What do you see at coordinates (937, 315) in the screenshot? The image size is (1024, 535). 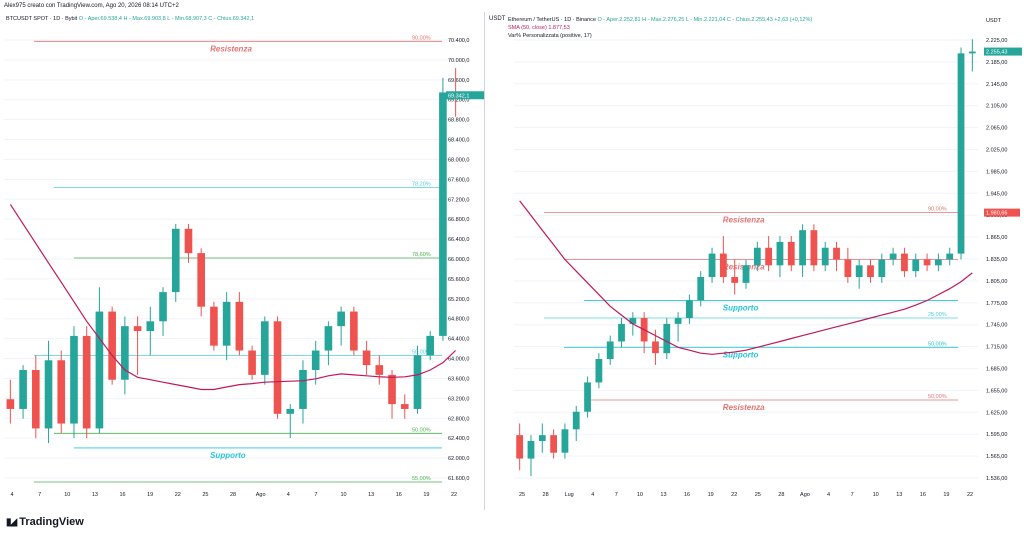 I see `level-pct-label: 25,00%` at bounding box center [937, 315].